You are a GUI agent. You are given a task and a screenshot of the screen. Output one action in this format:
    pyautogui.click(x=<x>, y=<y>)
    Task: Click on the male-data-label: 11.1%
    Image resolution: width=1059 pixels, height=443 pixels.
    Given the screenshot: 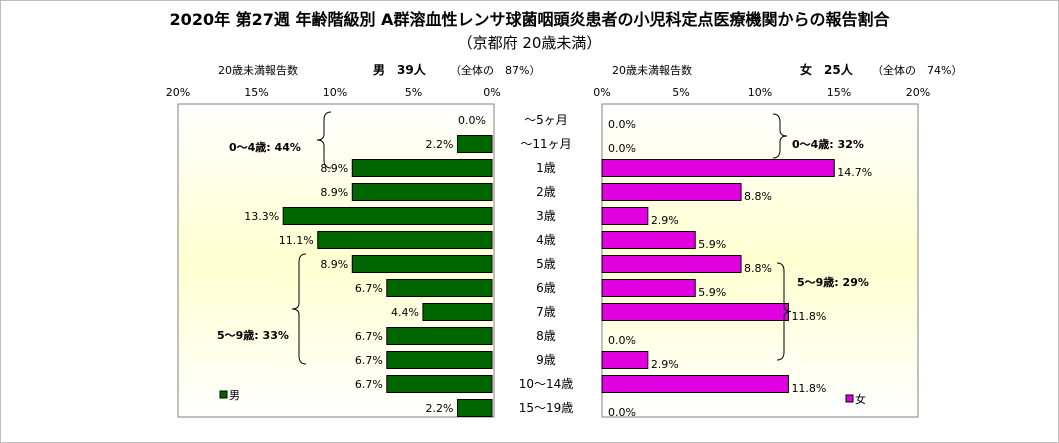 What is the action you would take?
    pyautogui.click(x=296, y=240)
    